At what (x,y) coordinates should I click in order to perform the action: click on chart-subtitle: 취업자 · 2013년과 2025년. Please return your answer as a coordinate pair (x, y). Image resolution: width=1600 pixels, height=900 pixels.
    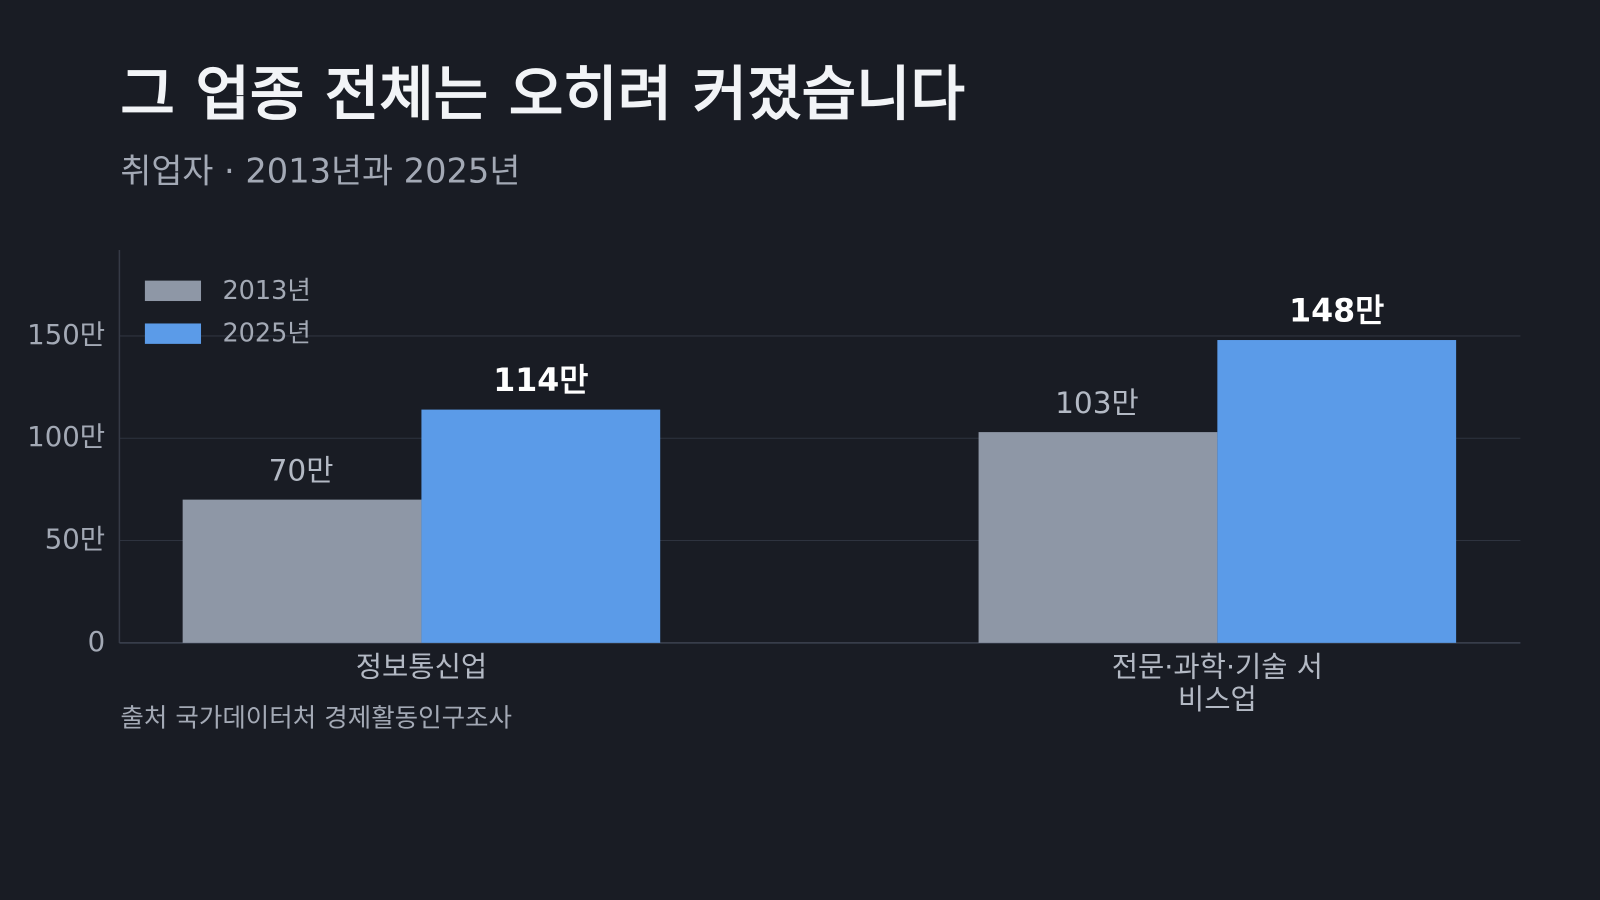
    Looking at the image, I should click on (320, 171).